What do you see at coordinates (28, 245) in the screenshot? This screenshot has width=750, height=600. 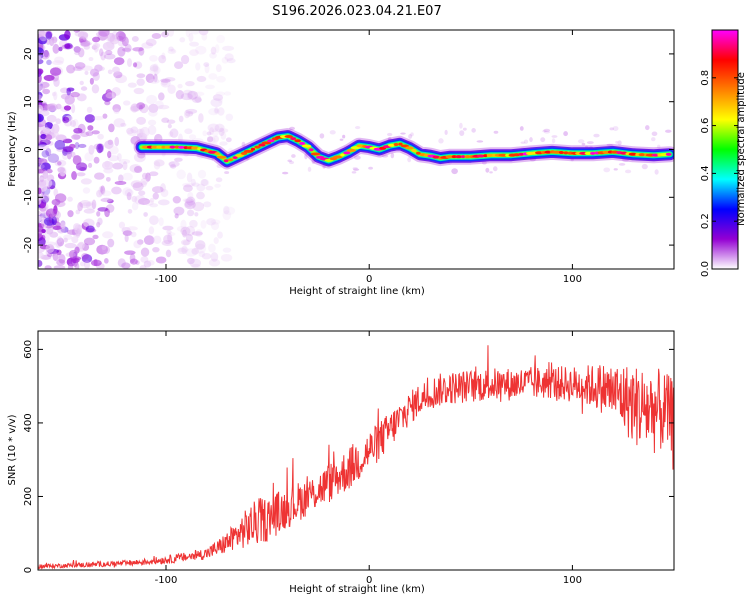 I see `spectrogram-y-tick-label: -20` at bounding box center [28, 245].